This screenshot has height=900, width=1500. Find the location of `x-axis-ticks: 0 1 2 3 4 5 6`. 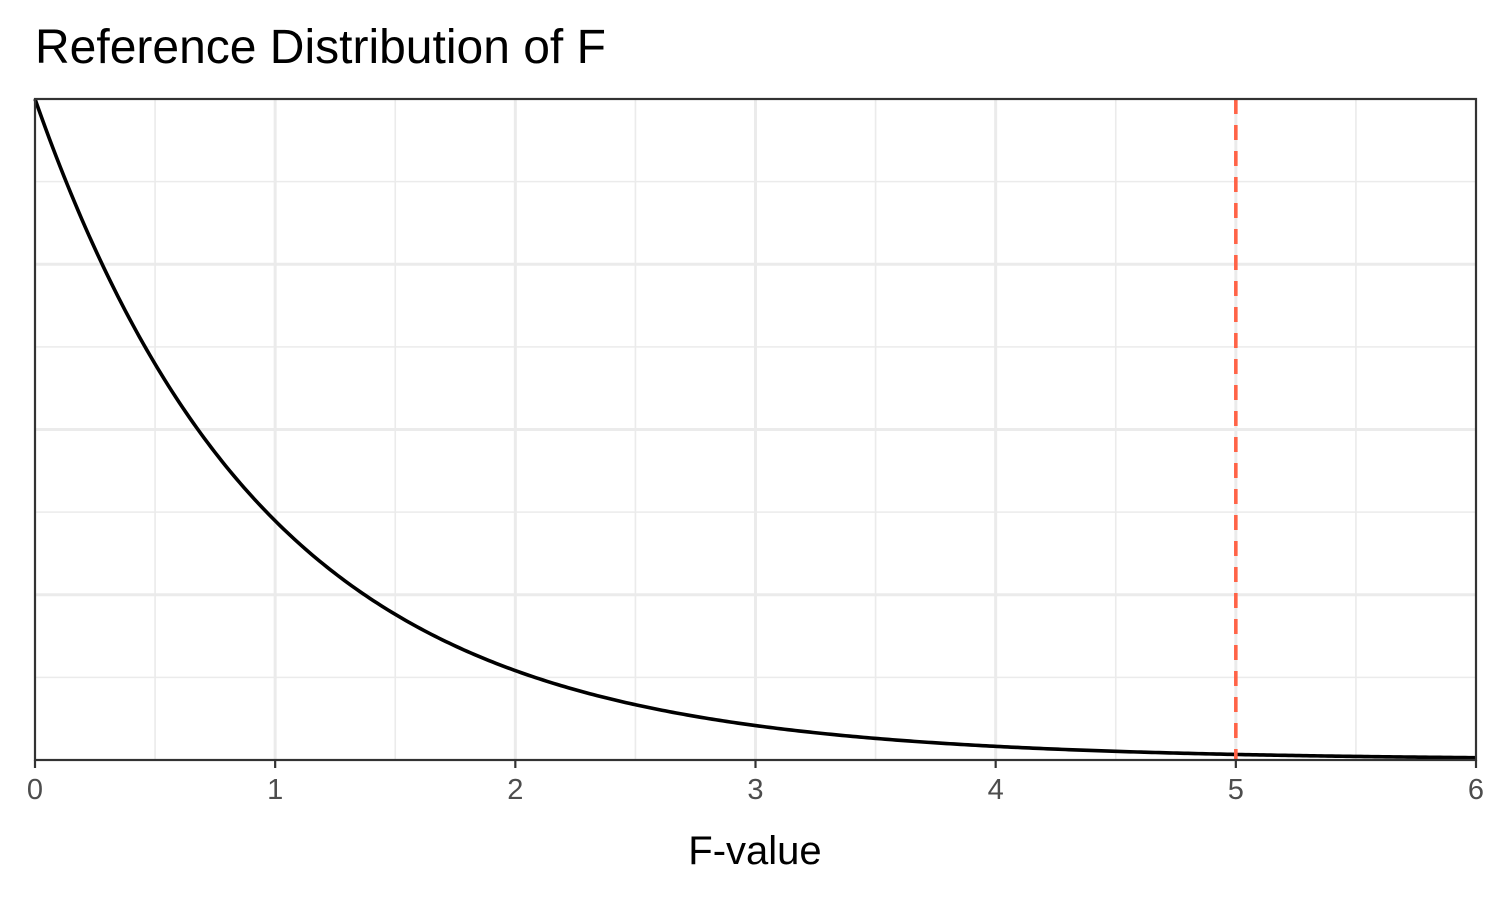

x-axis-ticks: 0 1 2 3 4 5 6 is located at coordinates (755, 783).